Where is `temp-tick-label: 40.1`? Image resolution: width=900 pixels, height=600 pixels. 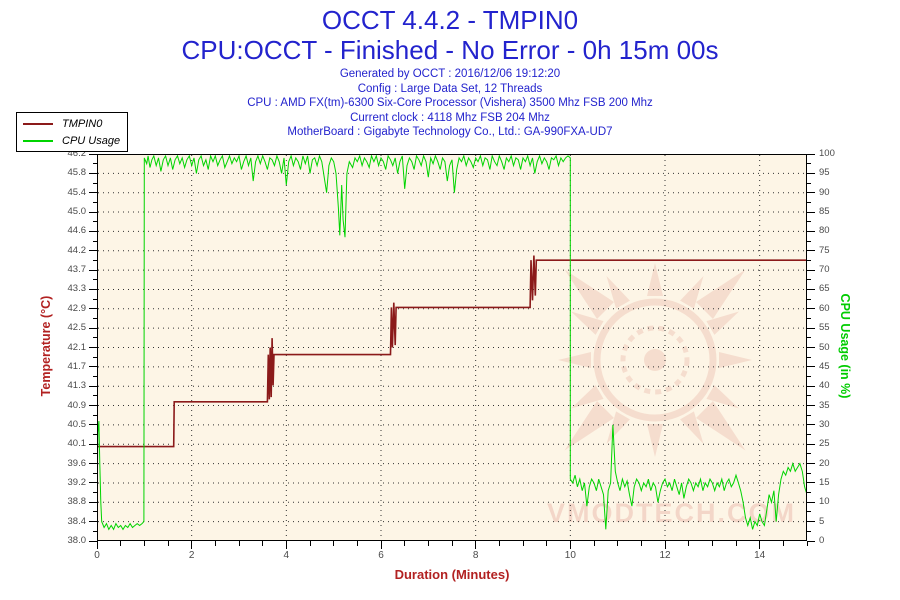
temp-tick-label: 40.1 is located at coordinates (77, 444).